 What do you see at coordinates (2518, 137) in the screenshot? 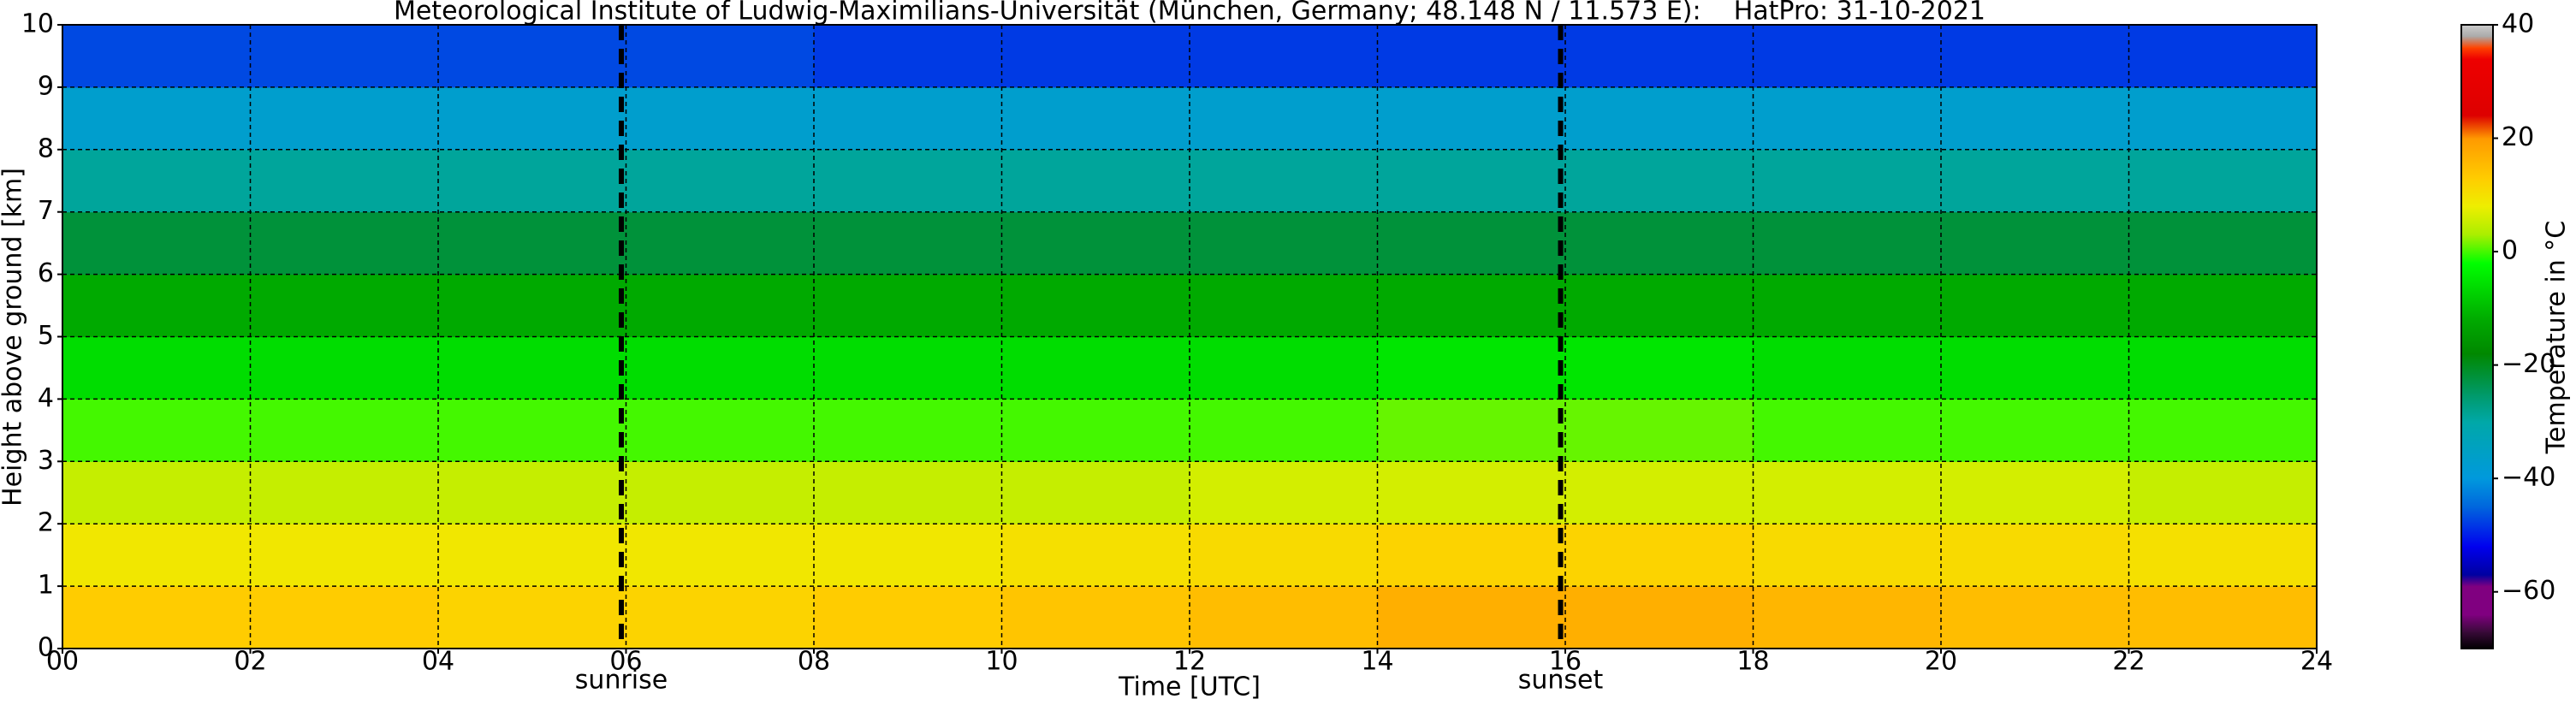
I see `colorbar-tick-label: 20` at bounding box center [2518, 137].